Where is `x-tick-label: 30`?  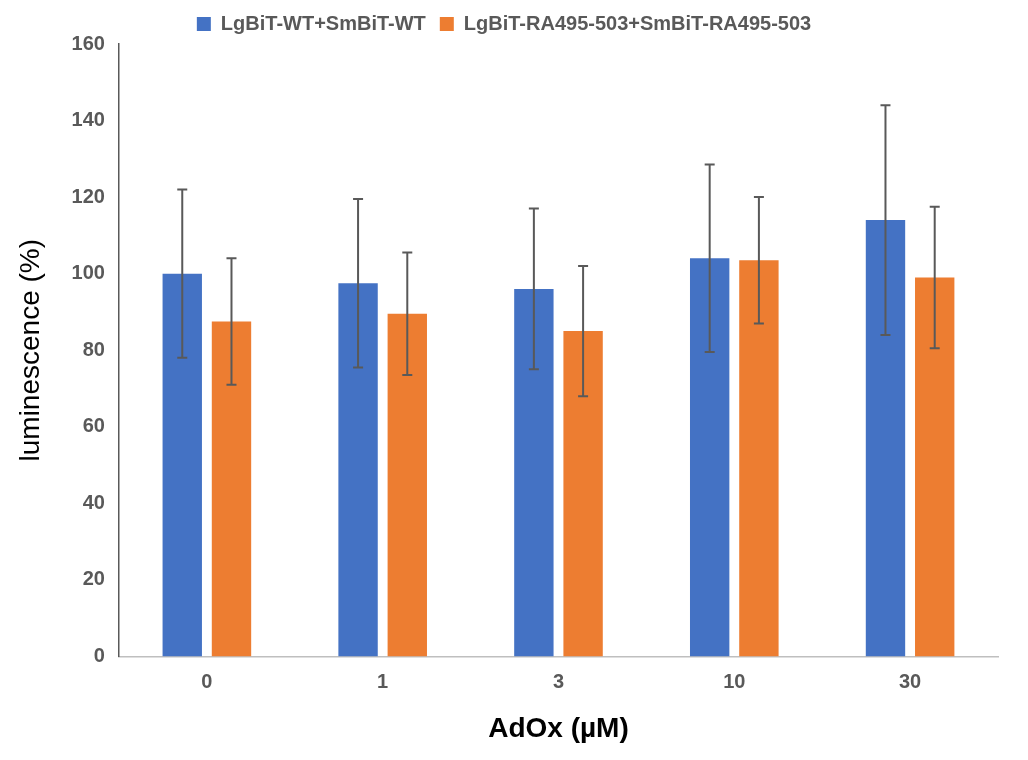 x-tick-label: 30 is located at coordinates (910, 680).